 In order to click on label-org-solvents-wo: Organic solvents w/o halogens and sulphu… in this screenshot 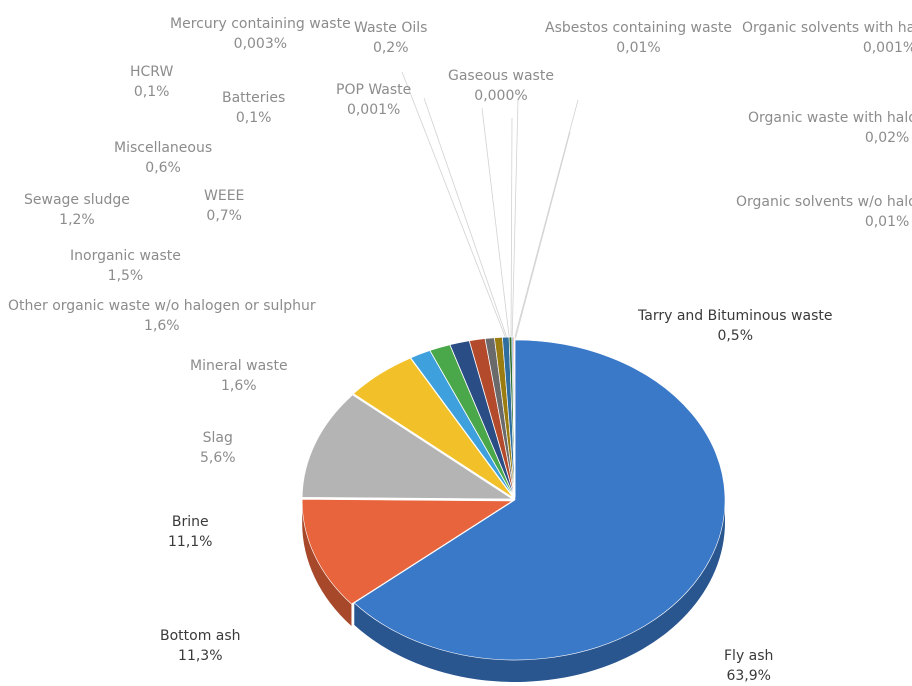, I will do `click(824, 212)`.